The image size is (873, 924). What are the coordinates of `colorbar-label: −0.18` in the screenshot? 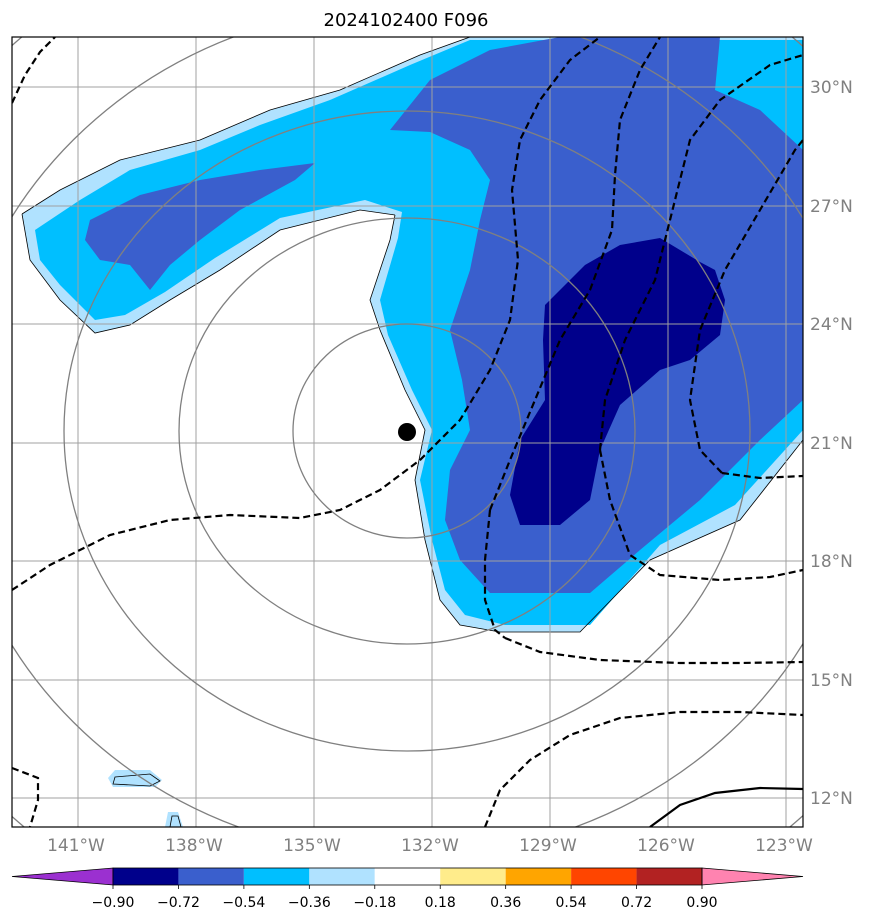 It's located at (374, 903).